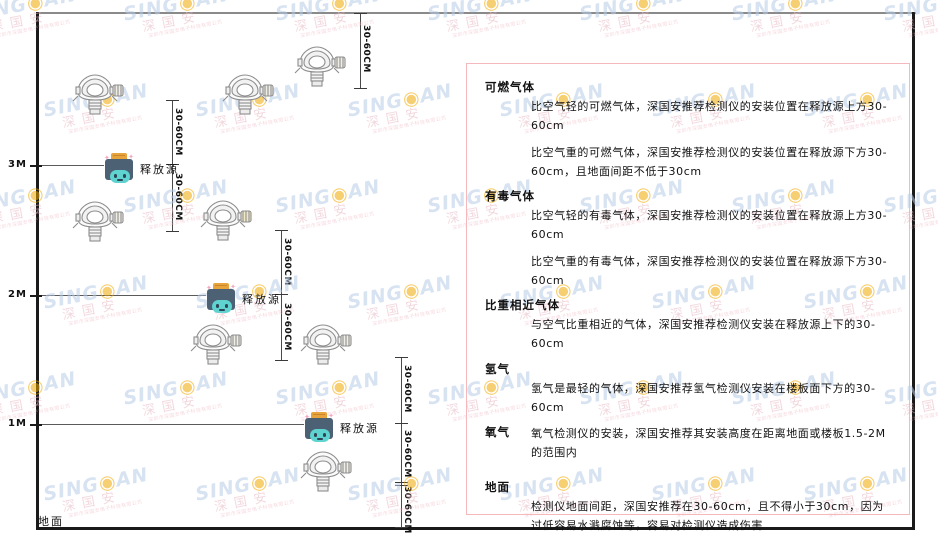 Image resolution: width=938 pixels, height=541 pixels. I want to click on section-body: 氢气是最轻的气体，深国安推荐氢气检测仪安装在楼板面下方的30-60cm, so click(713, 398).